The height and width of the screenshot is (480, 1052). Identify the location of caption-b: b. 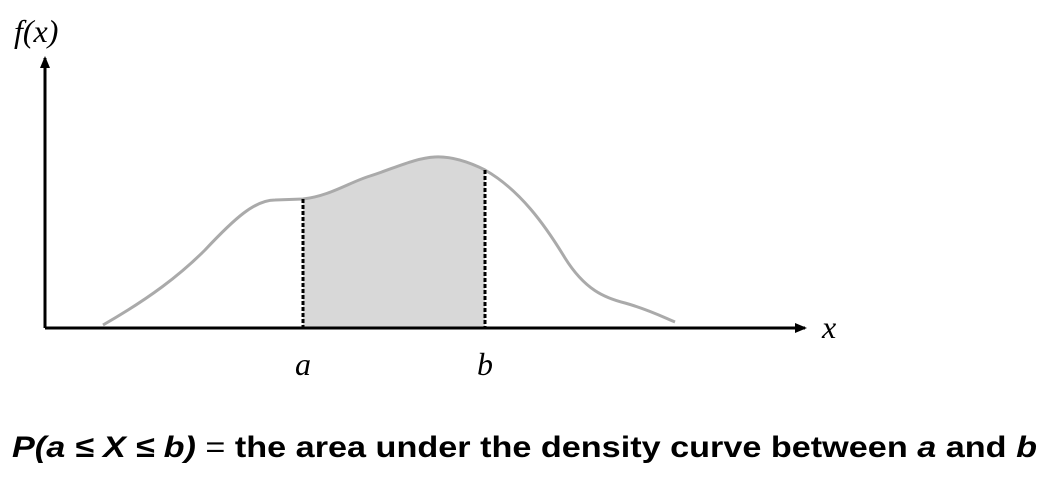
(1026, 447).